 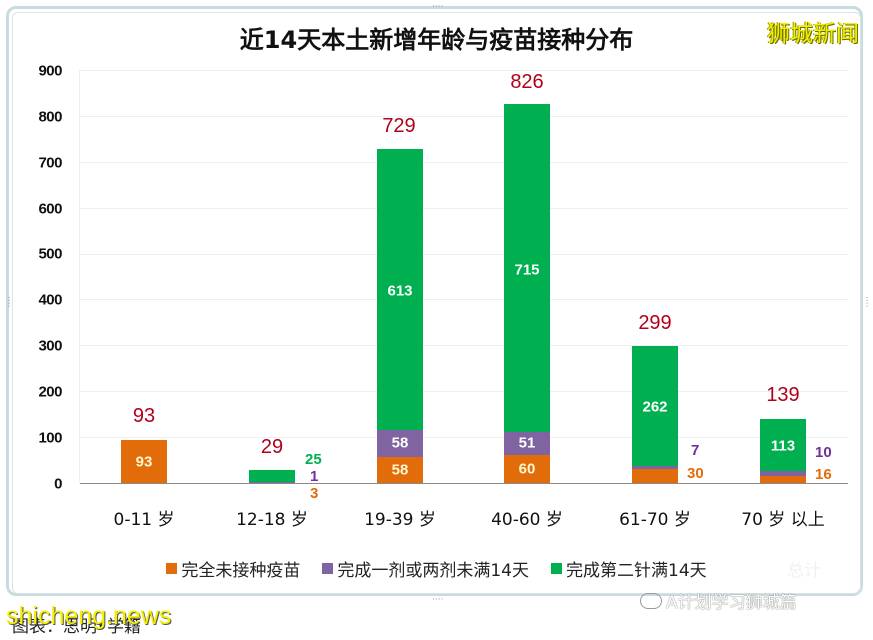 I want to click on y-tick: 0, so click(x=58, y=484).